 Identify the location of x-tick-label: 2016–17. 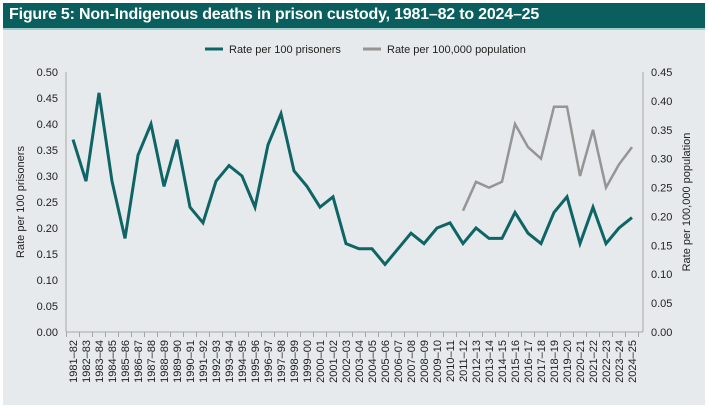
(529, 361).